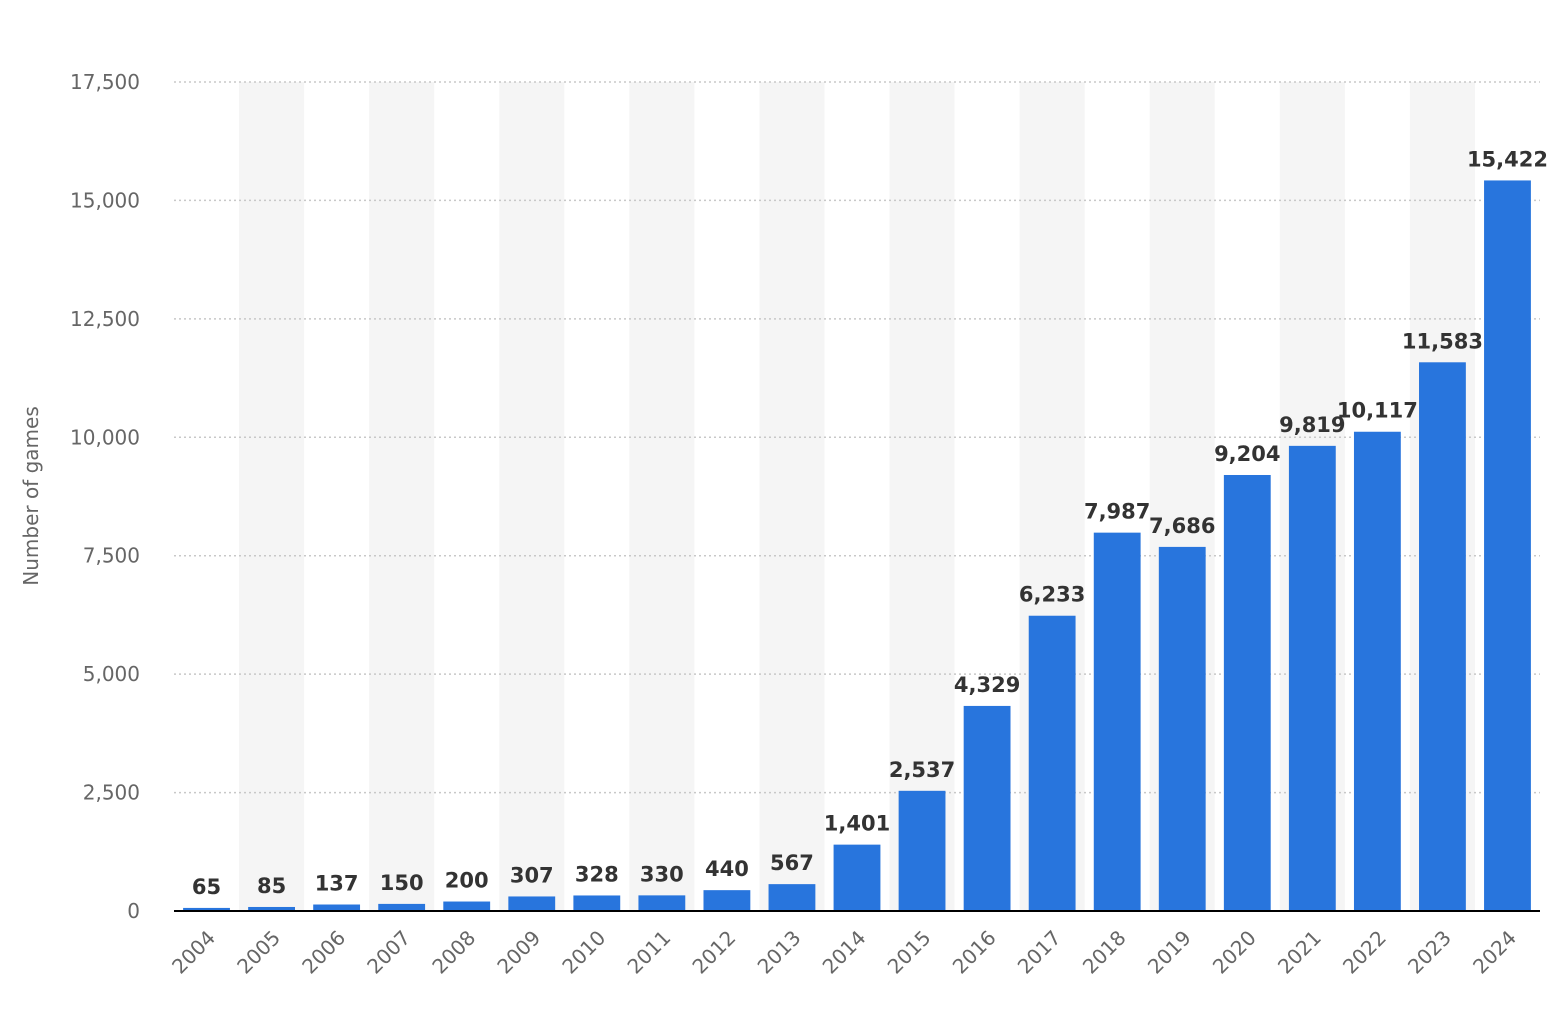 Image resolution: width=1557 pixels, height=1018 pixels. I want to click on data-label: 330, so click(662, 874).